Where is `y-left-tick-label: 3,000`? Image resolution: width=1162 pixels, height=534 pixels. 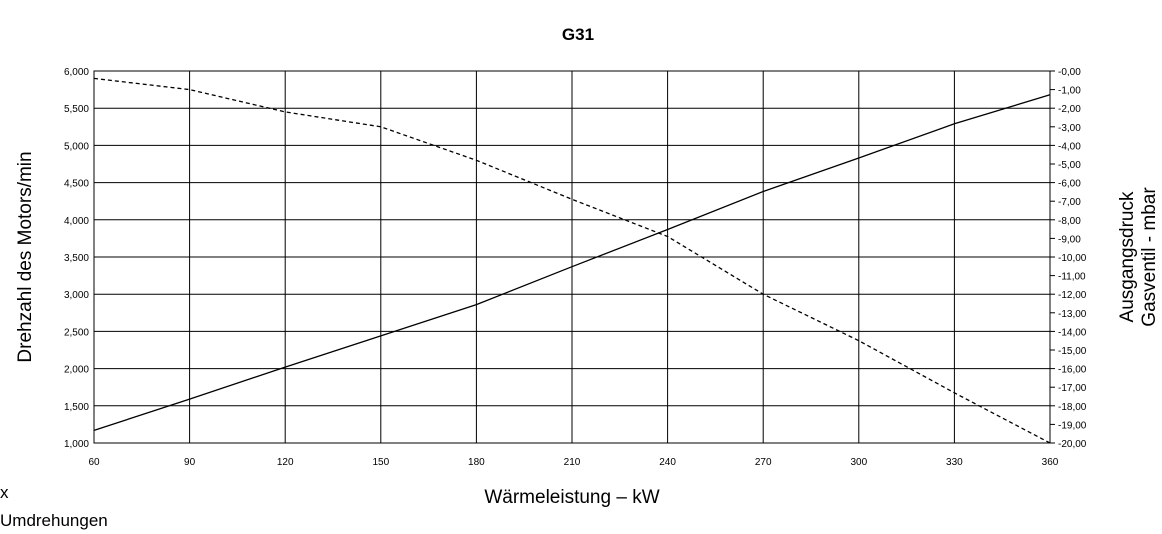
y-left-tick-label: 3,000 is located at coordinates (76, 295).